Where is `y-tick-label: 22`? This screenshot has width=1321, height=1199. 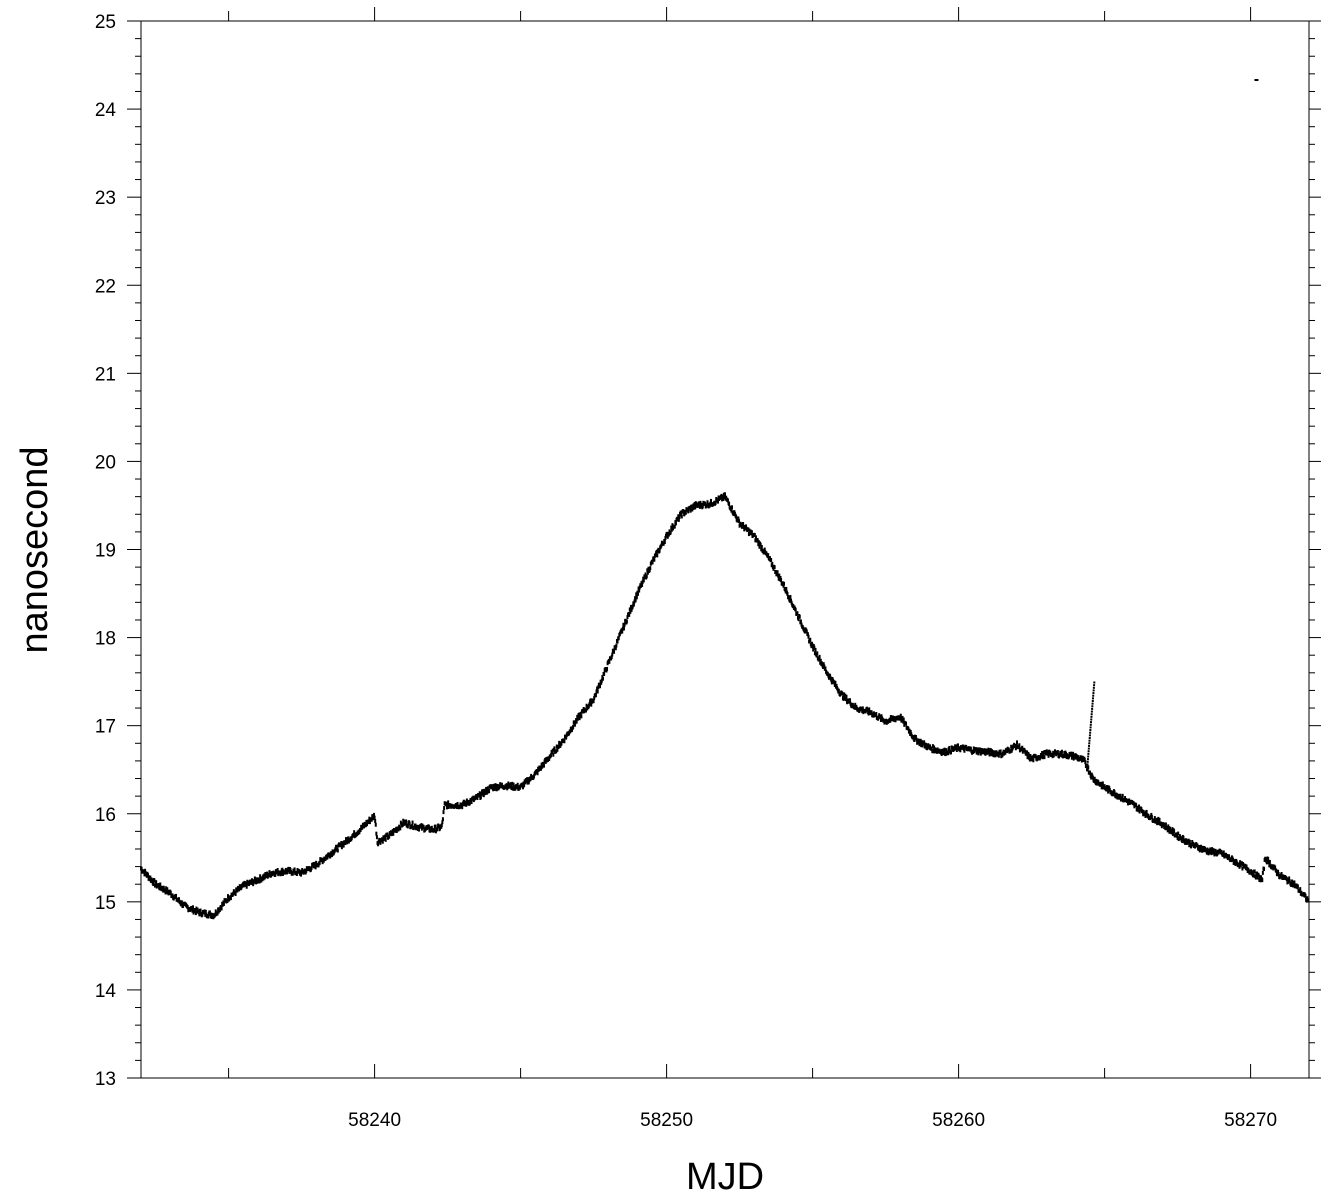 y-tick-label: 22 is located at coordinates (105, 286).